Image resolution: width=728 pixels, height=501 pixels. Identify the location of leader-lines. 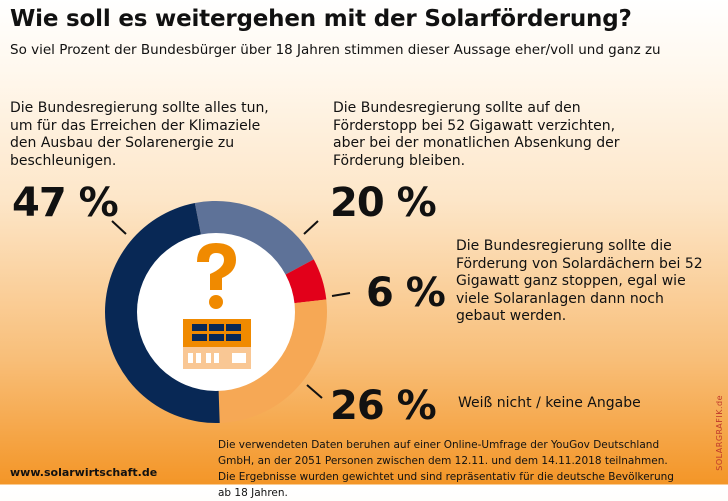
(231, 309).